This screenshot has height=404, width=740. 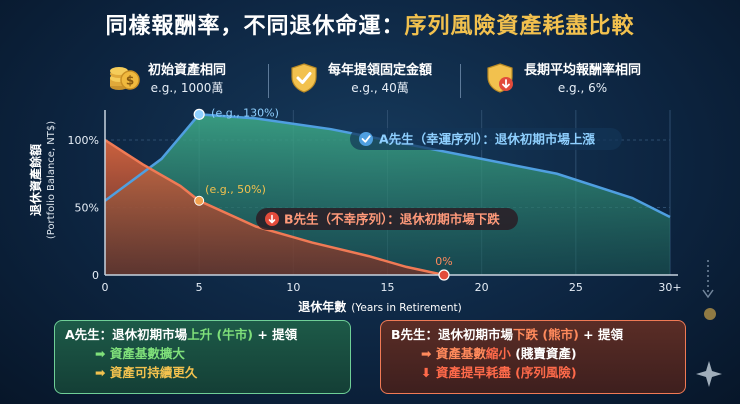 What do you see at coordinates (146, 372) in the screenshot?
I see `box-a-line2: ➡ 資產可持續更久` at bounding box center [146, 372].